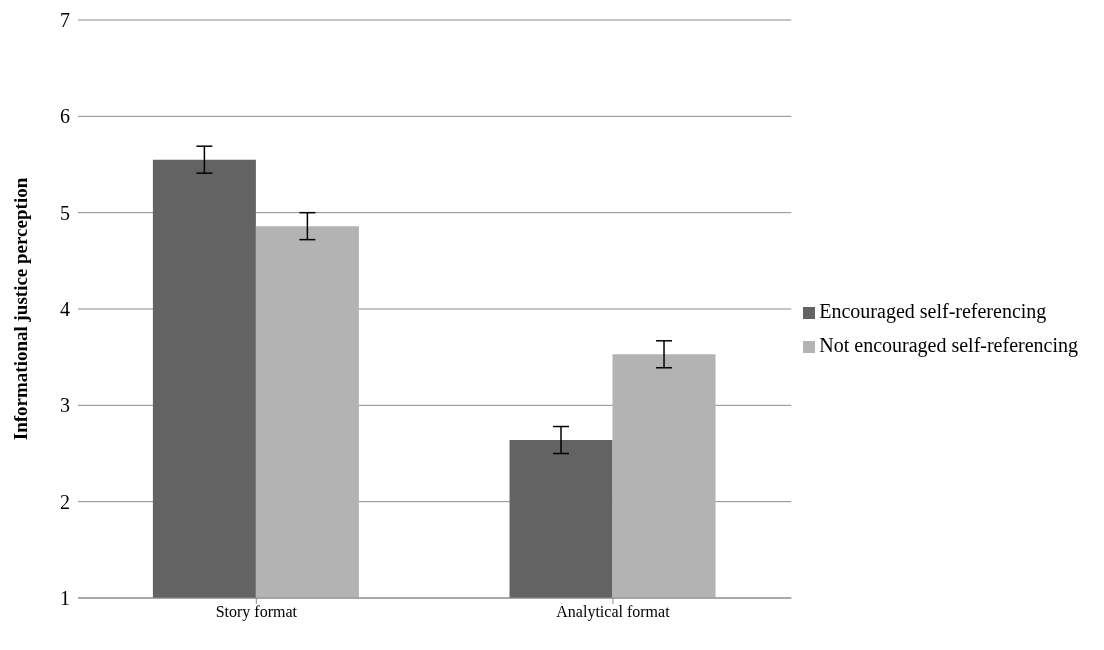 Image resolution: width=1104 pixels, height=650 pixels. Describe the element at coordinates (613, 612) in the screenshot. I see `x-tick-label: Analytical format` at that location.